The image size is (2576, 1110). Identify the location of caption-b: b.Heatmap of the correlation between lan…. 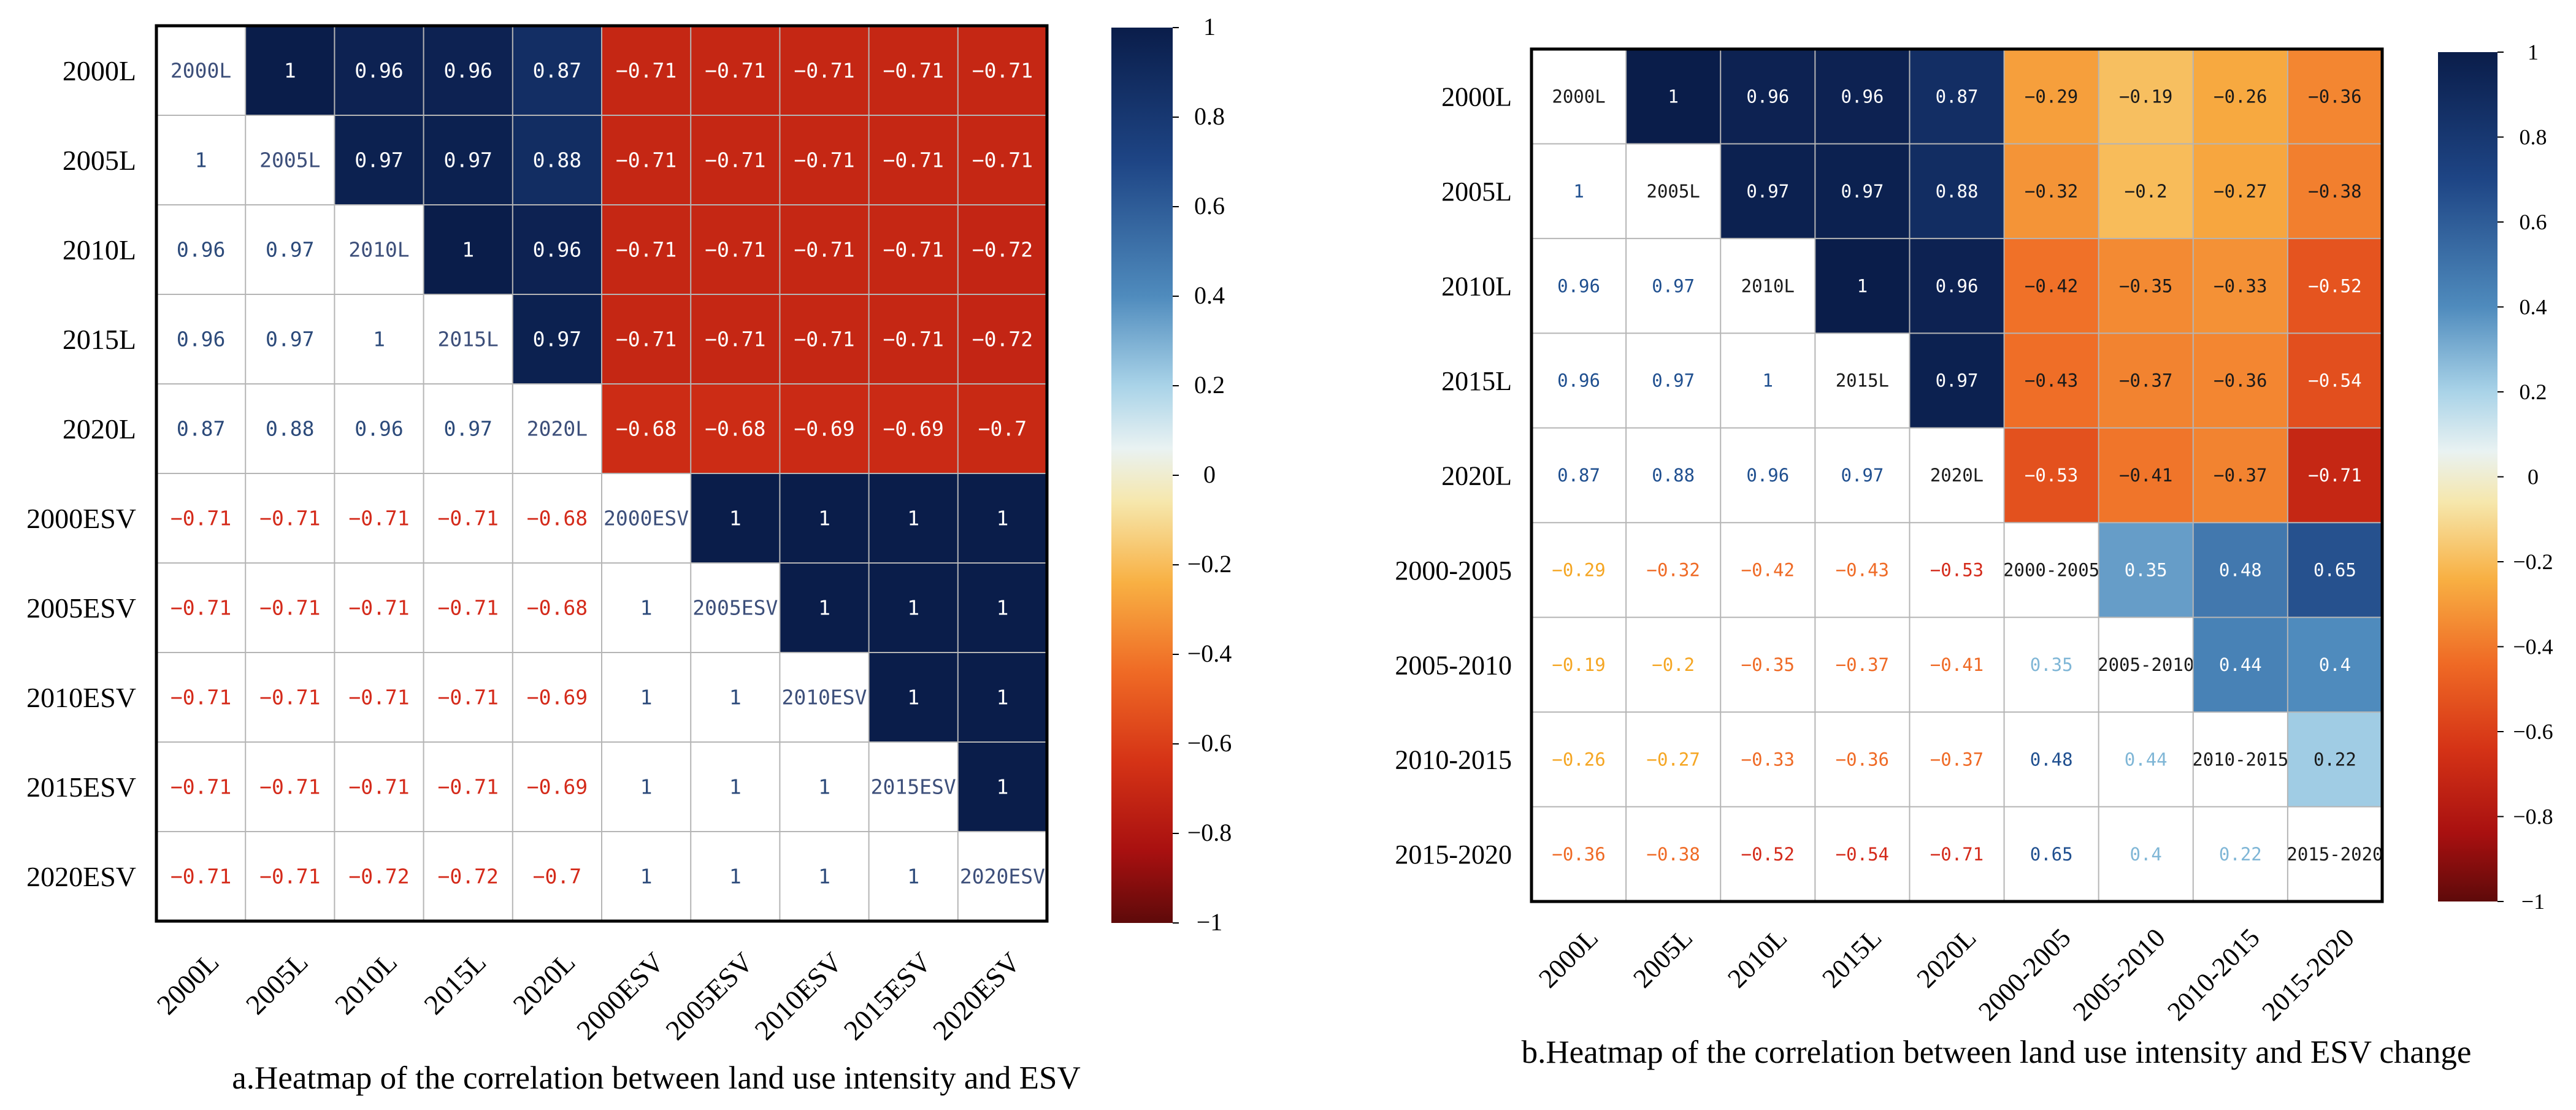
(1997, 1052).